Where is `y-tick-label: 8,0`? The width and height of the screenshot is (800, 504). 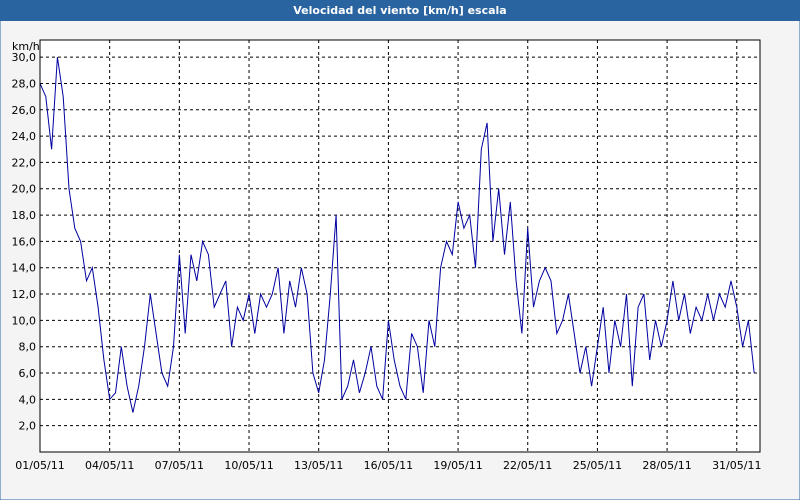 y-tick-label: 8,0 is located at coordinates (28, 347).